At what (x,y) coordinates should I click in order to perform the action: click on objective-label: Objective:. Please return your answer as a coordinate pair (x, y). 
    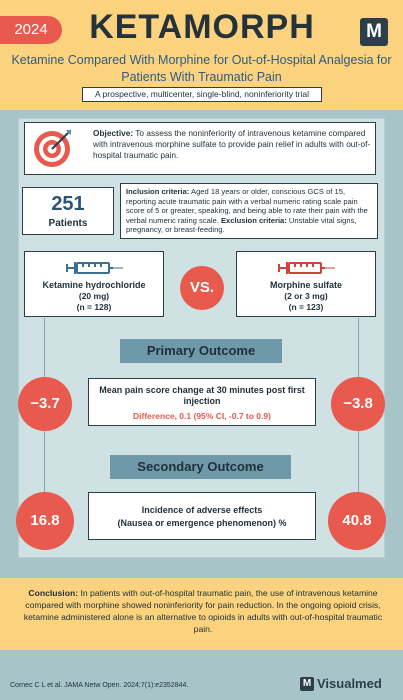
    Looking at the image, I should click on (113, 133).